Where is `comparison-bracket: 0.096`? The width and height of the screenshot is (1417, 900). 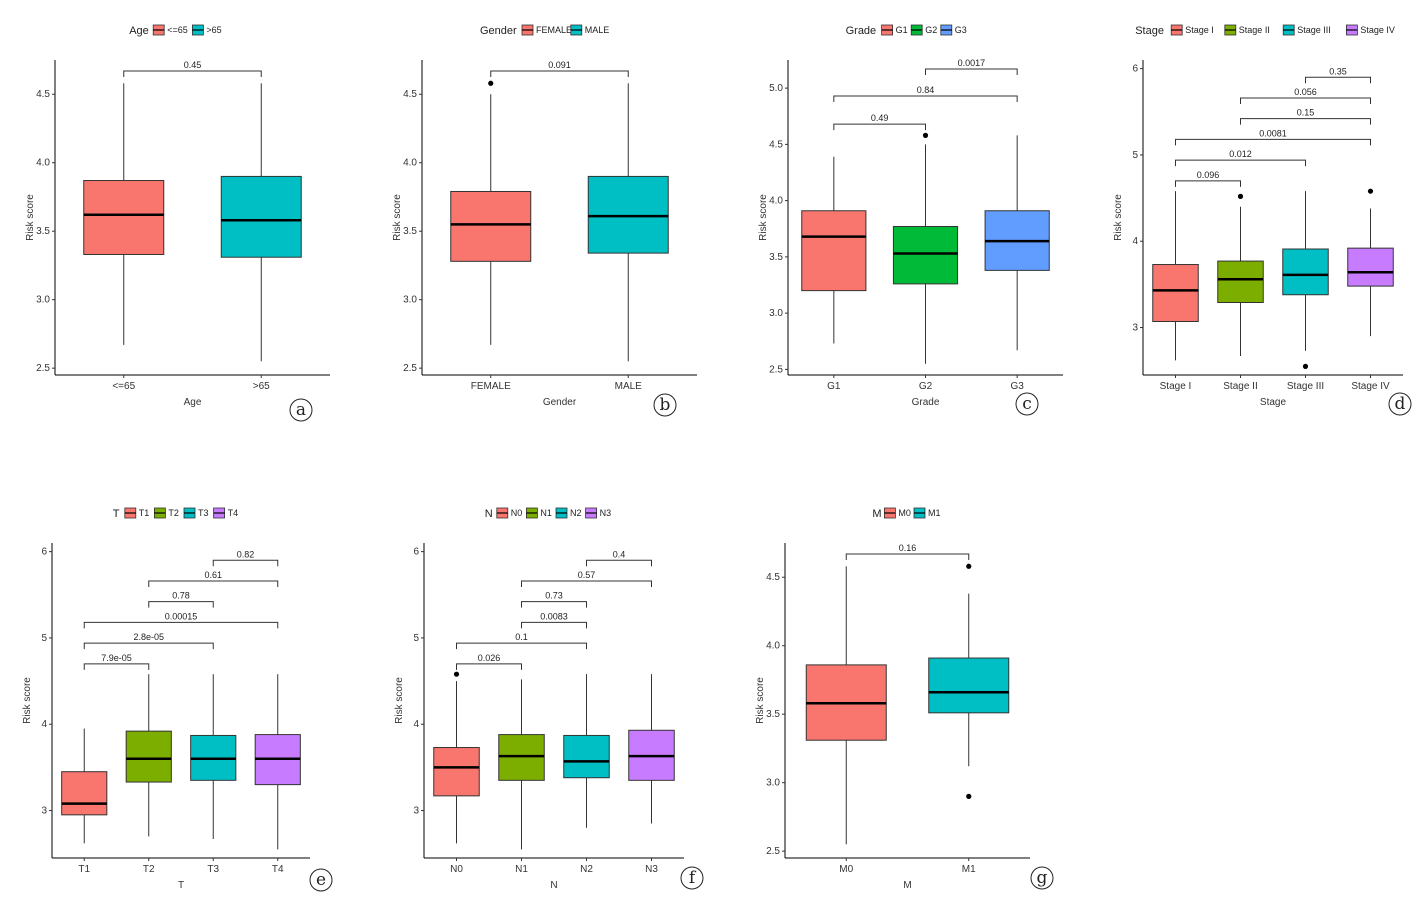 comparison-bracket: 0.096 is located at coordinates (1208, 178).